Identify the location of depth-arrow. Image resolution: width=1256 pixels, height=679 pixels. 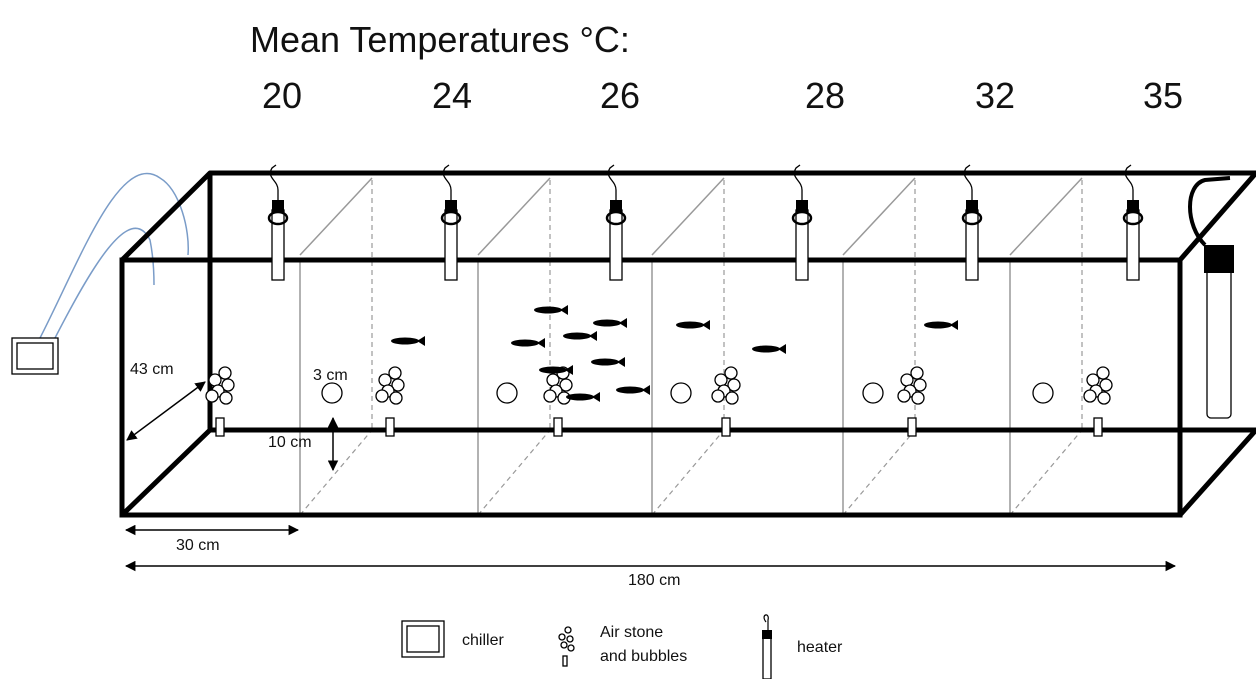
(166, 411).